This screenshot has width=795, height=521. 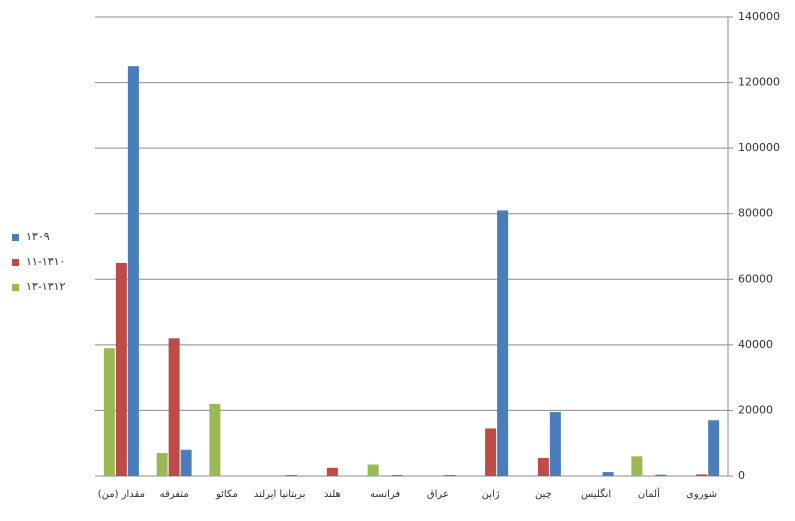 What do you see at coordinates (280, 494) in the screenshot?
I see `x-tick-label: بریتانیا ایرلند` at bounding box center [280, 494].